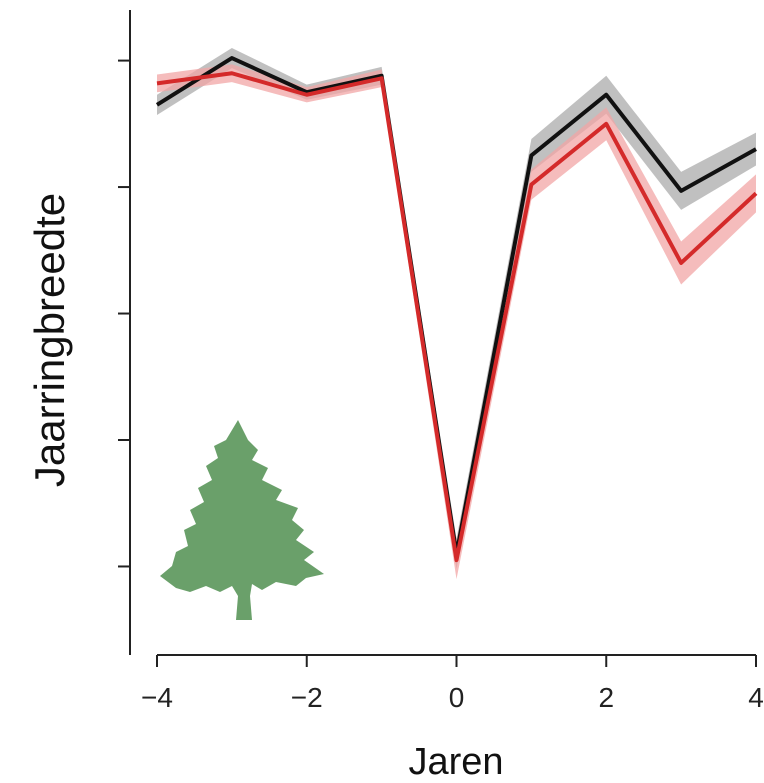 This screenshot has height=783, width=764. What do you see at coordinates (124, 313) in the screenshot?
I see `y-ticks` at bounding box center [124, 313].